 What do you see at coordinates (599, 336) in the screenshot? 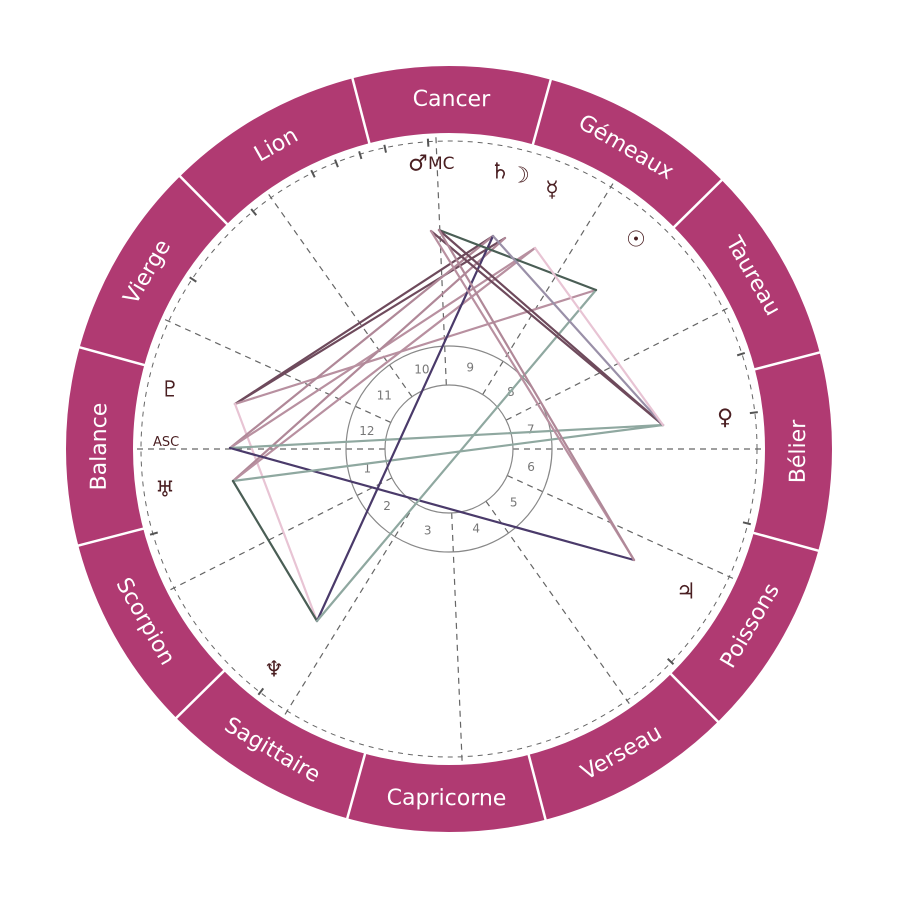
I see `aspect-line-mercury-venus` at bounding box center [599, 336].